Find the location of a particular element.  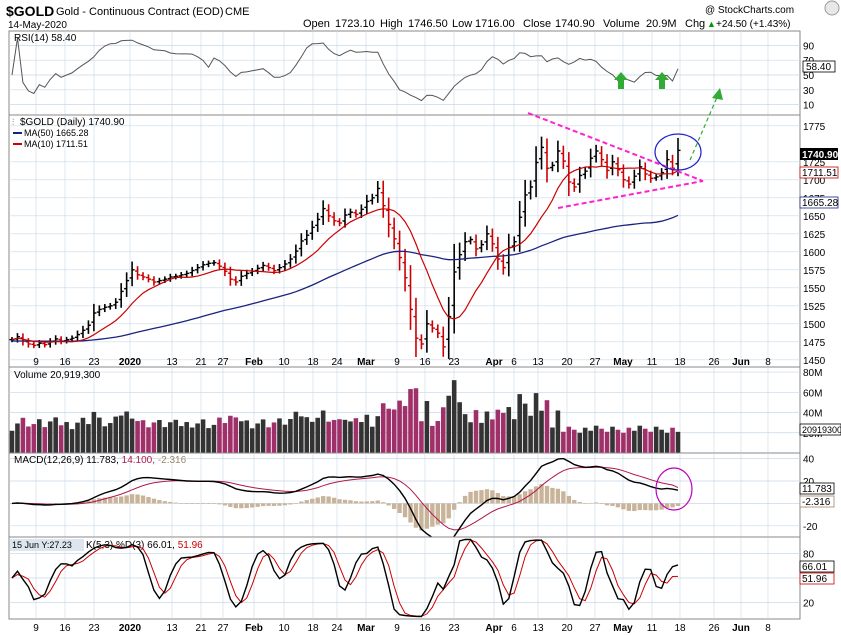

price-tick: 1575 is located at coordinates (814, 271).